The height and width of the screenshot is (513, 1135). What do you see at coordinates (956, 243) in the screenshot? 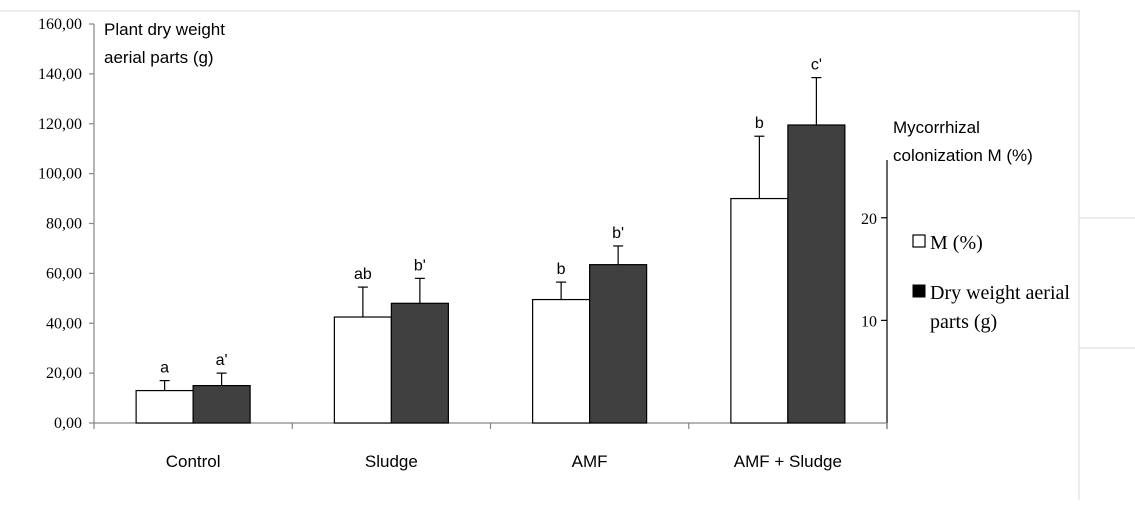
I see `legend-label-m-percent: M (%)` at bounding box center [956, 243].